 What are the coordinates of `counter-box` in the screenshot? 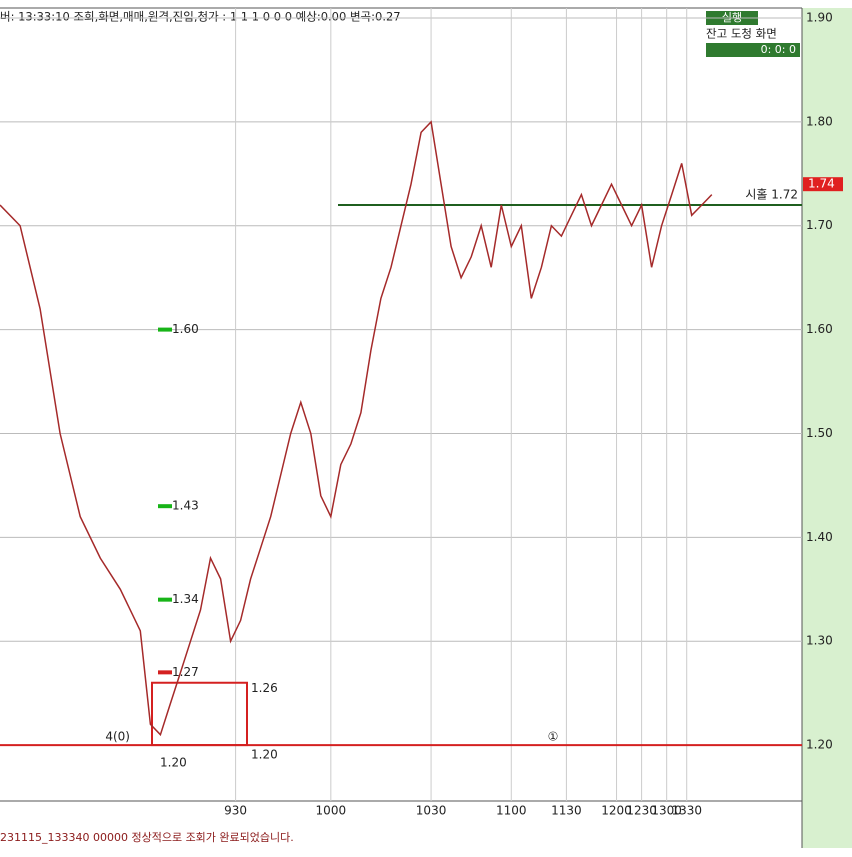 It's located at (753, 50).